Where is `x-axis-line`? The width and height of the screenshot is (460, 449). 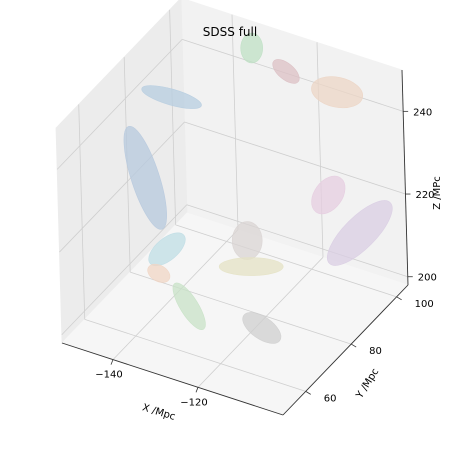
x-axis-line is located at coordinates (172, 379).